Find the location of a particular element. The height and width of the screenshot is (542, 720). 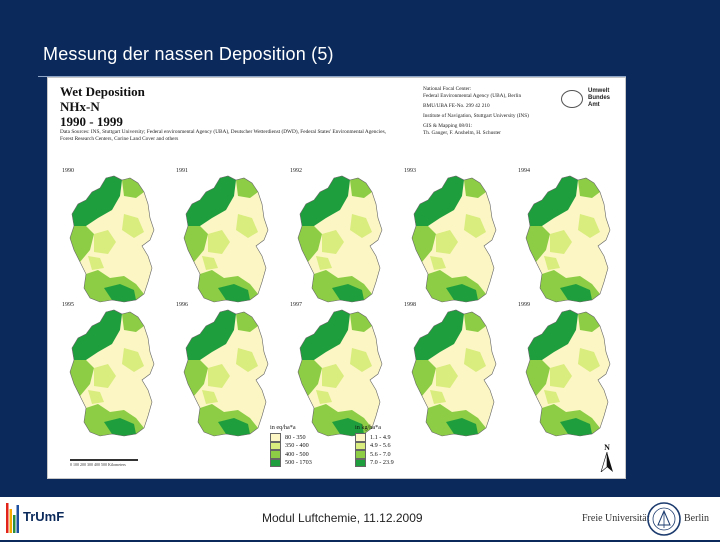

map-year-label: 1990 is located at coordinates (68, 171).